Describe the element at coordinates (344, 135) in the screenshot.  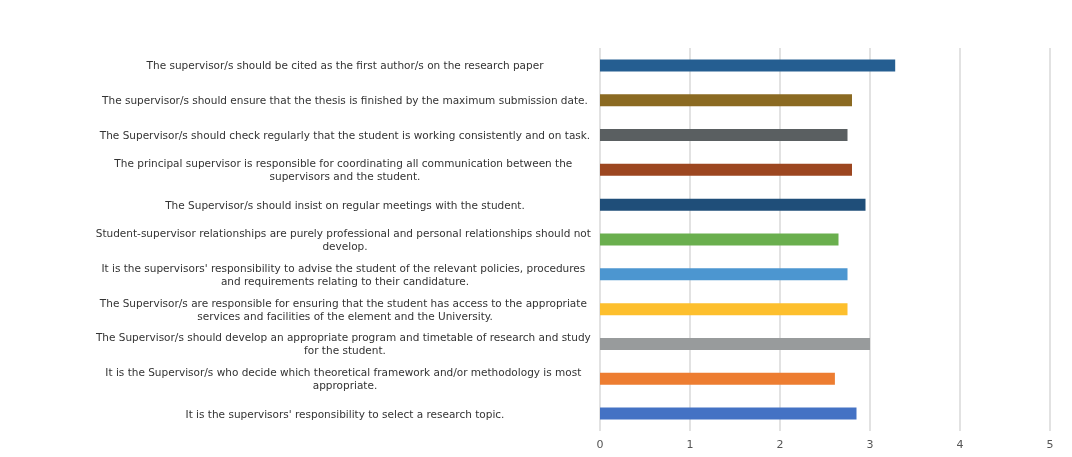
I see `y-tick-label: The Supervisor/s should check regularly that the student is working consistently and on task.` at that location.